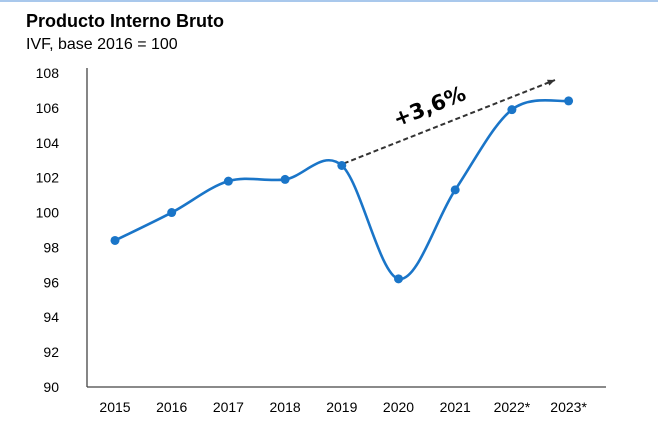  Describe the element at coordinates (102, 44) in the screenshot. I see `chart-subtitle: IVF, base 2016 = 100` at that location.